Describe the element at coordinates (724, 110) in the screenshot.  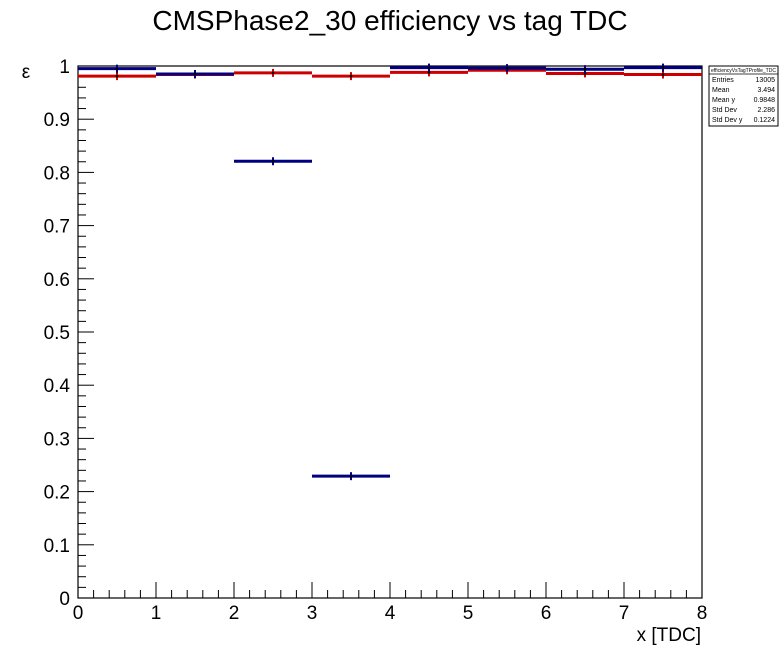
I see `stats-label: Std Dev` at that location.